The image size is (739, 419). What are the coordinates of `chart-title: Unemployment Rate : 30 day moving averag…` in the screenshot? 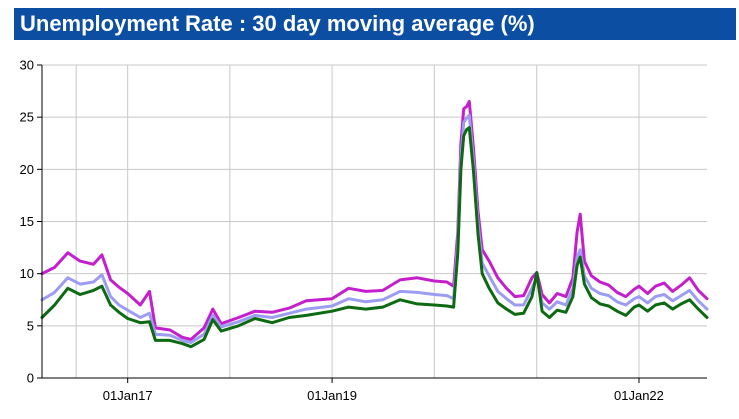 It's located at (375, 24).